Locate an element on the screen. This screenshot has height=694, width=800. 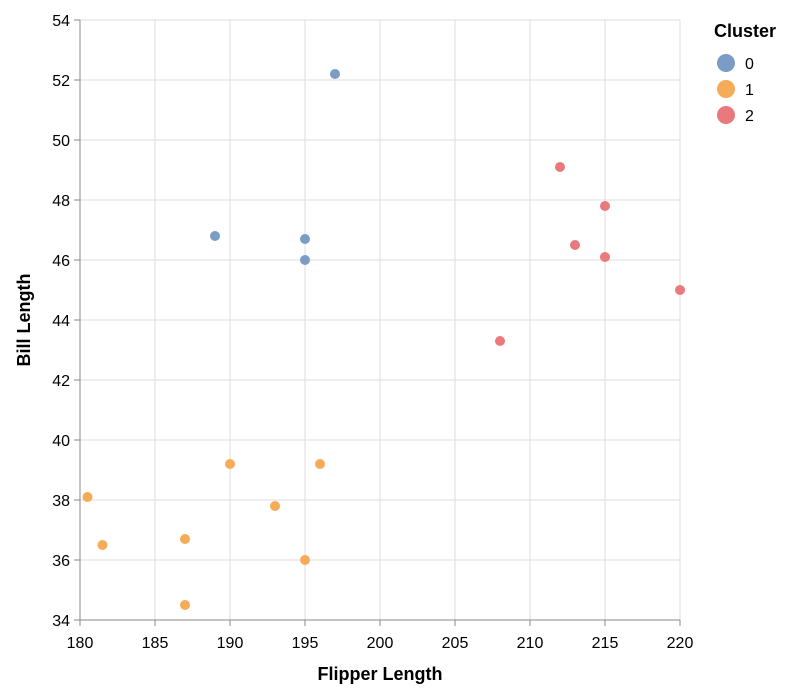
y-axis-ticks: 34 36 38 40 42 44 46 48 50 52 54 is located at coordinates (66, 321).